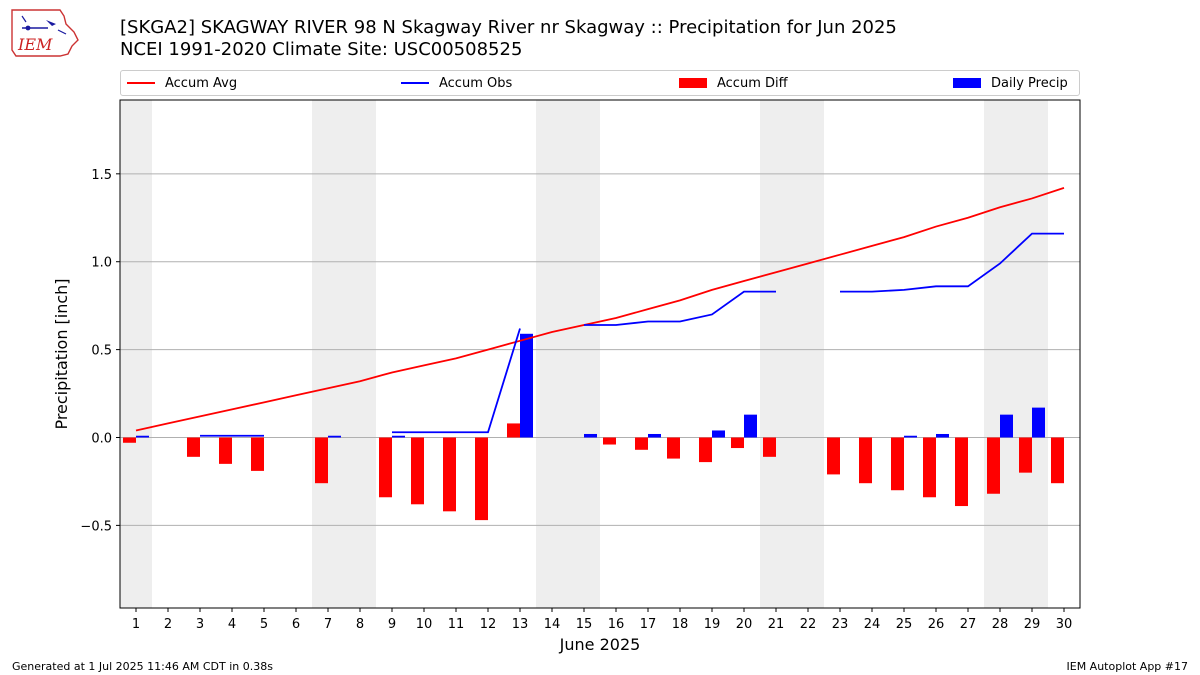 This screenshot has width=1200, height=675. Describe the element at coordinates (101, 351) in the screenshot. I see `y-tick-label-2: 0.5` at that location.